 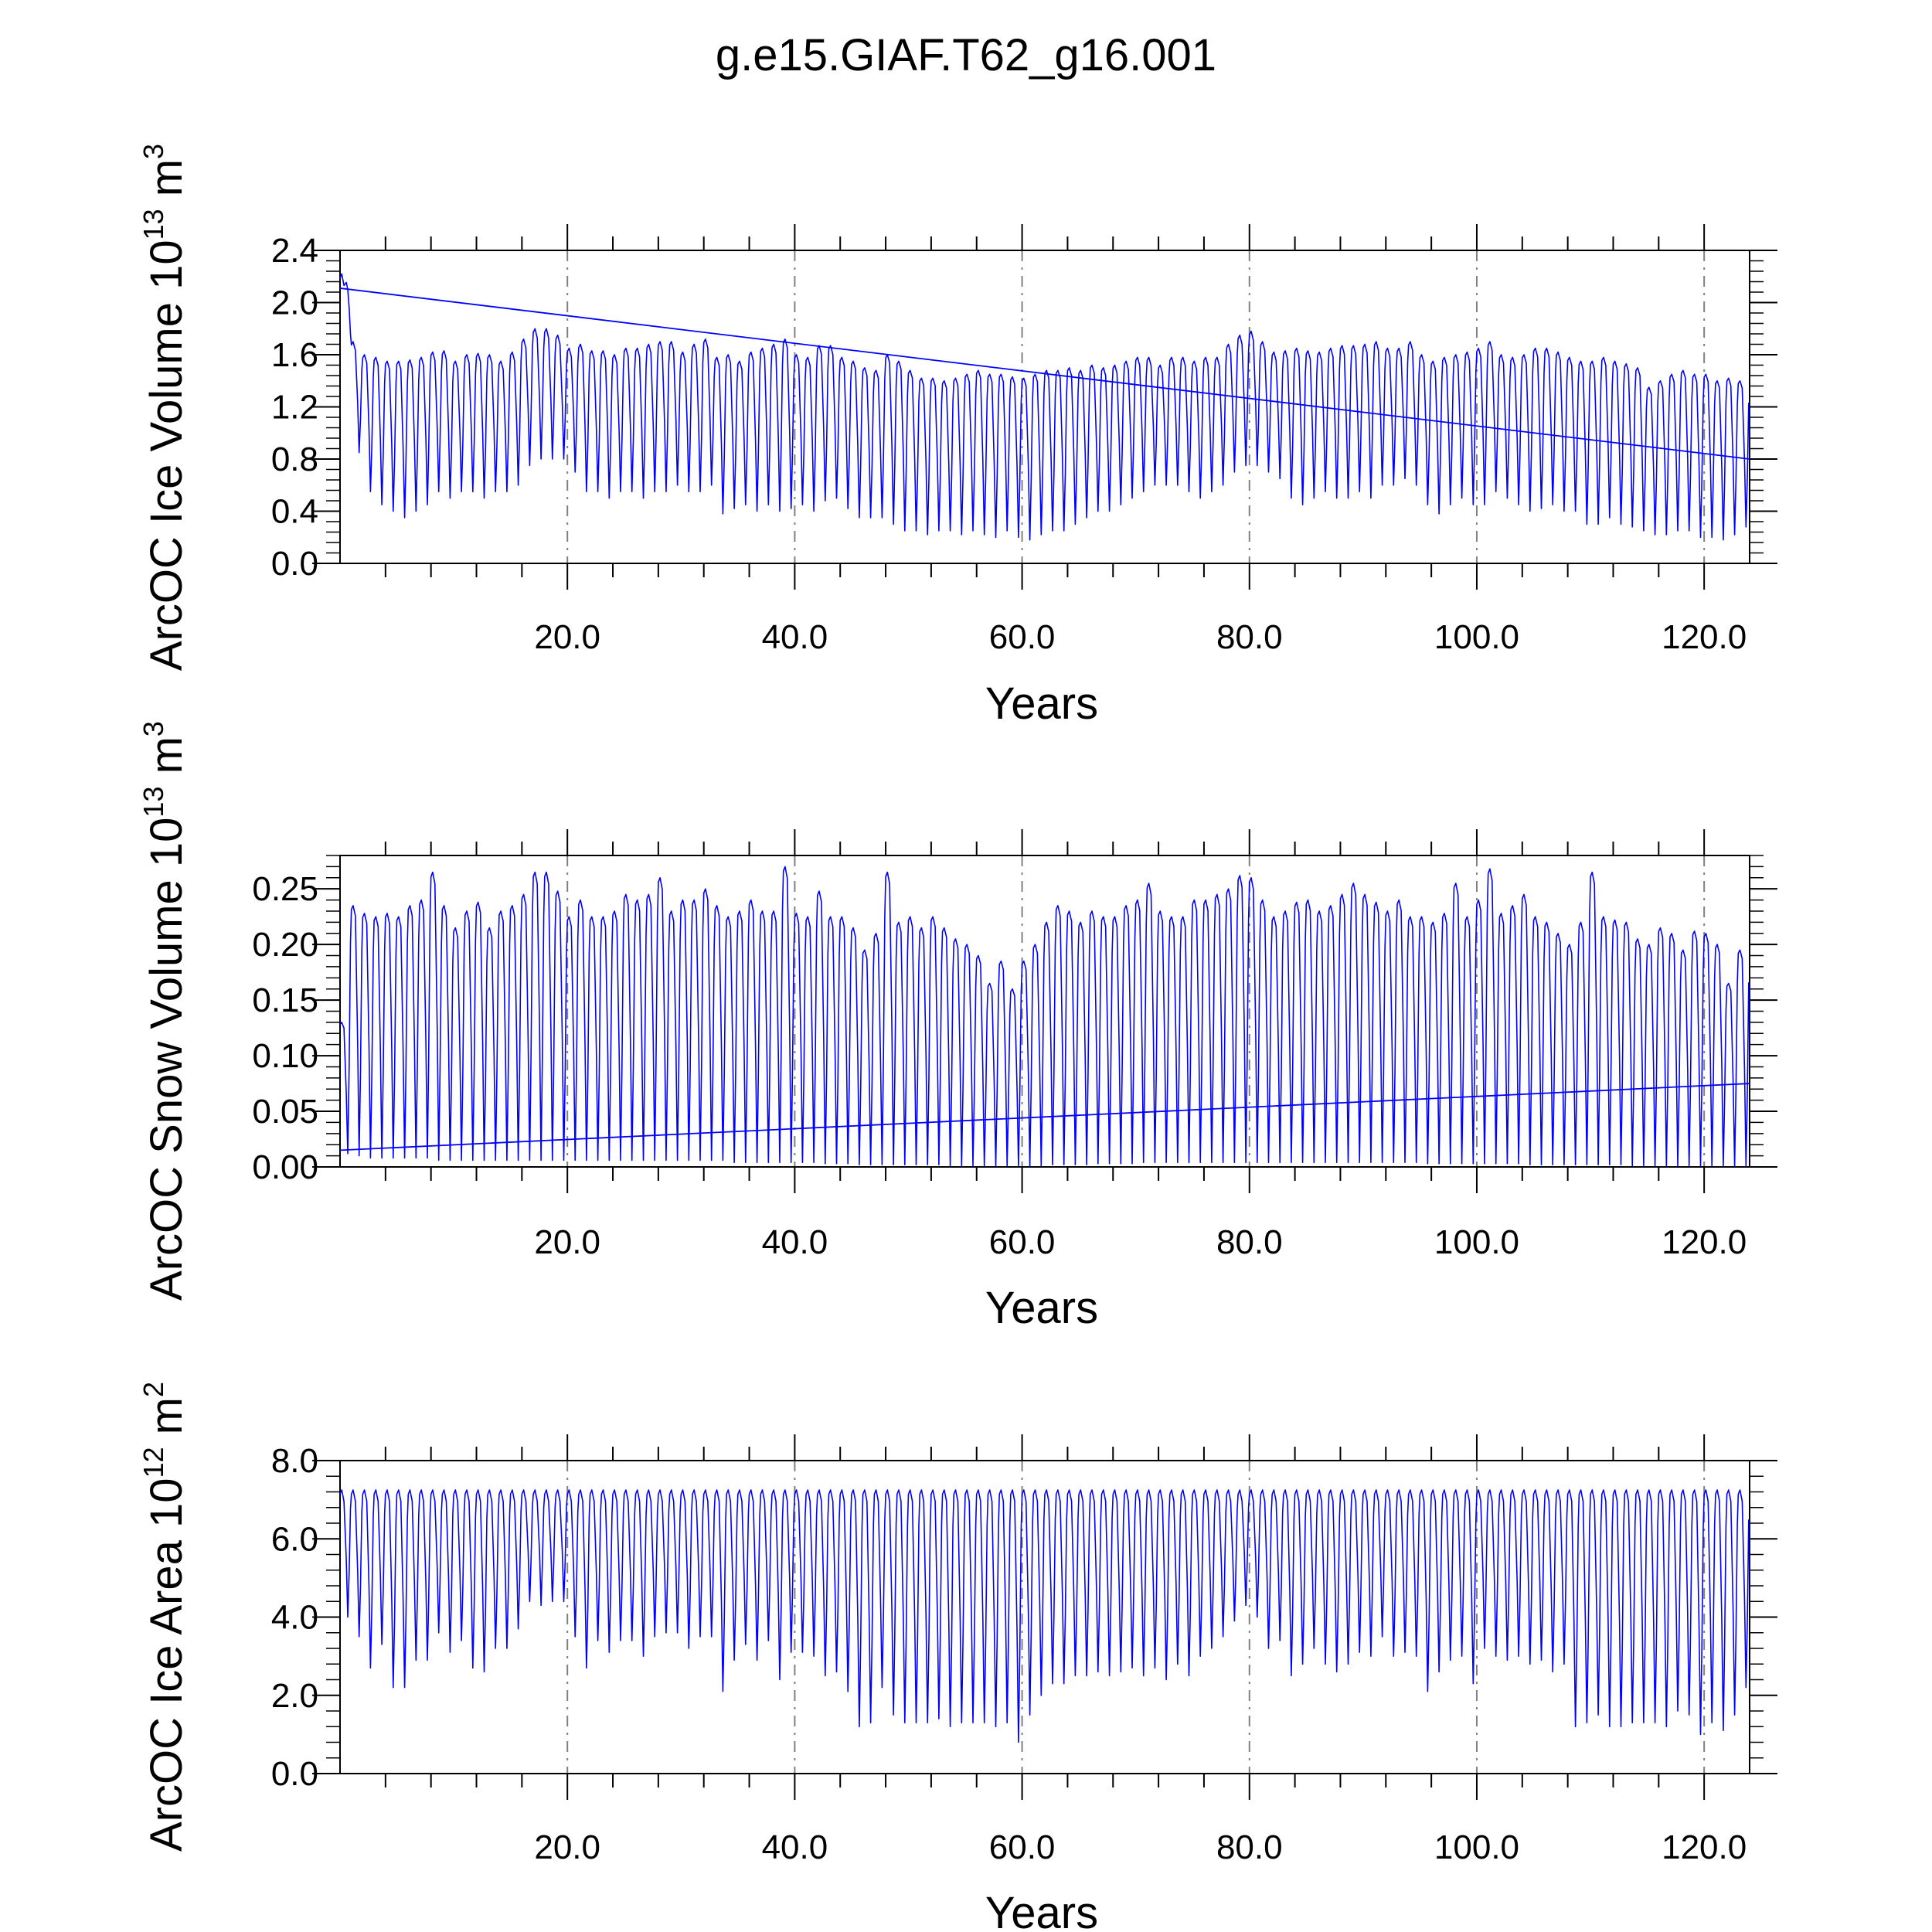 What do you see at coordinates (294, 408) in the screenshot?
I see `y-tick-label: 1.2` at bounding box center [294, 408].